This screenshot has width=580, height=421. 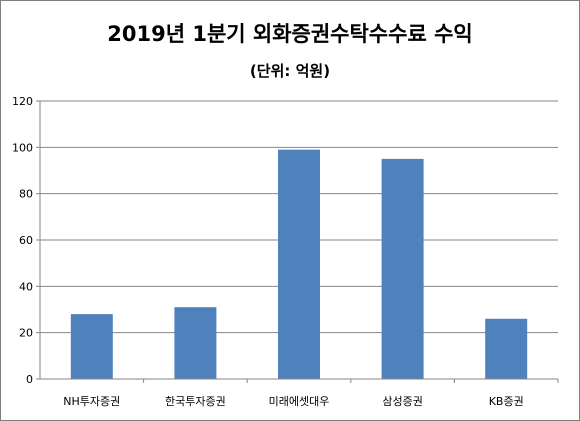 I want to click on y-tick-label: 80, so click(x=26, y=194).